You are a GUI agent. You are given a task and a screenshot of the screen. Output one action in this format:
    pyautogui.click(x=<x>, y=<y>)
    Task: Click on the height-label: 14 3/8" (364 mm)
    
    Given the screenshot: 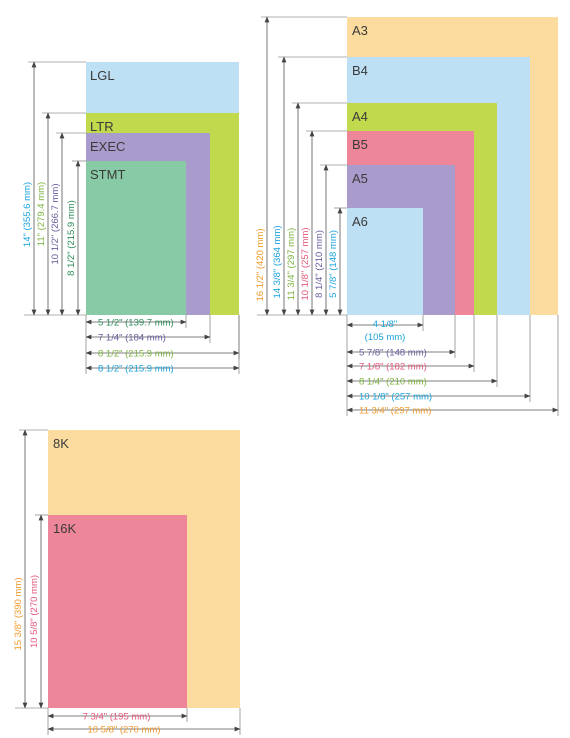 What is the action you would take?
    pyautogui.click(x=277, y=261)
    